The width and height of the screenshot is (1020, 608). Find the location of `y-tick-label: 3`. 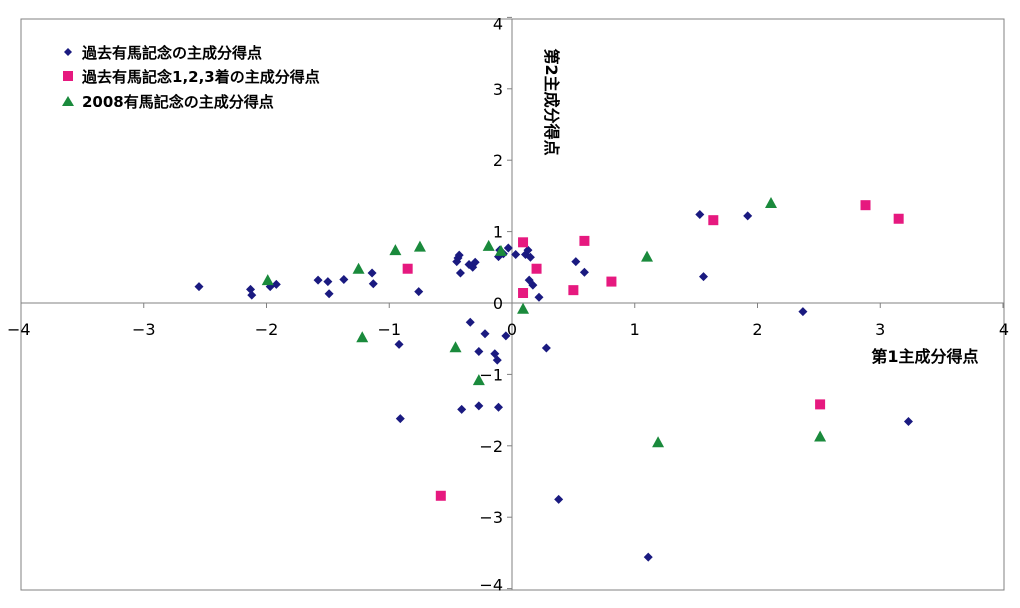

y-tick-label: 3 is located at coordinates (498, 89).